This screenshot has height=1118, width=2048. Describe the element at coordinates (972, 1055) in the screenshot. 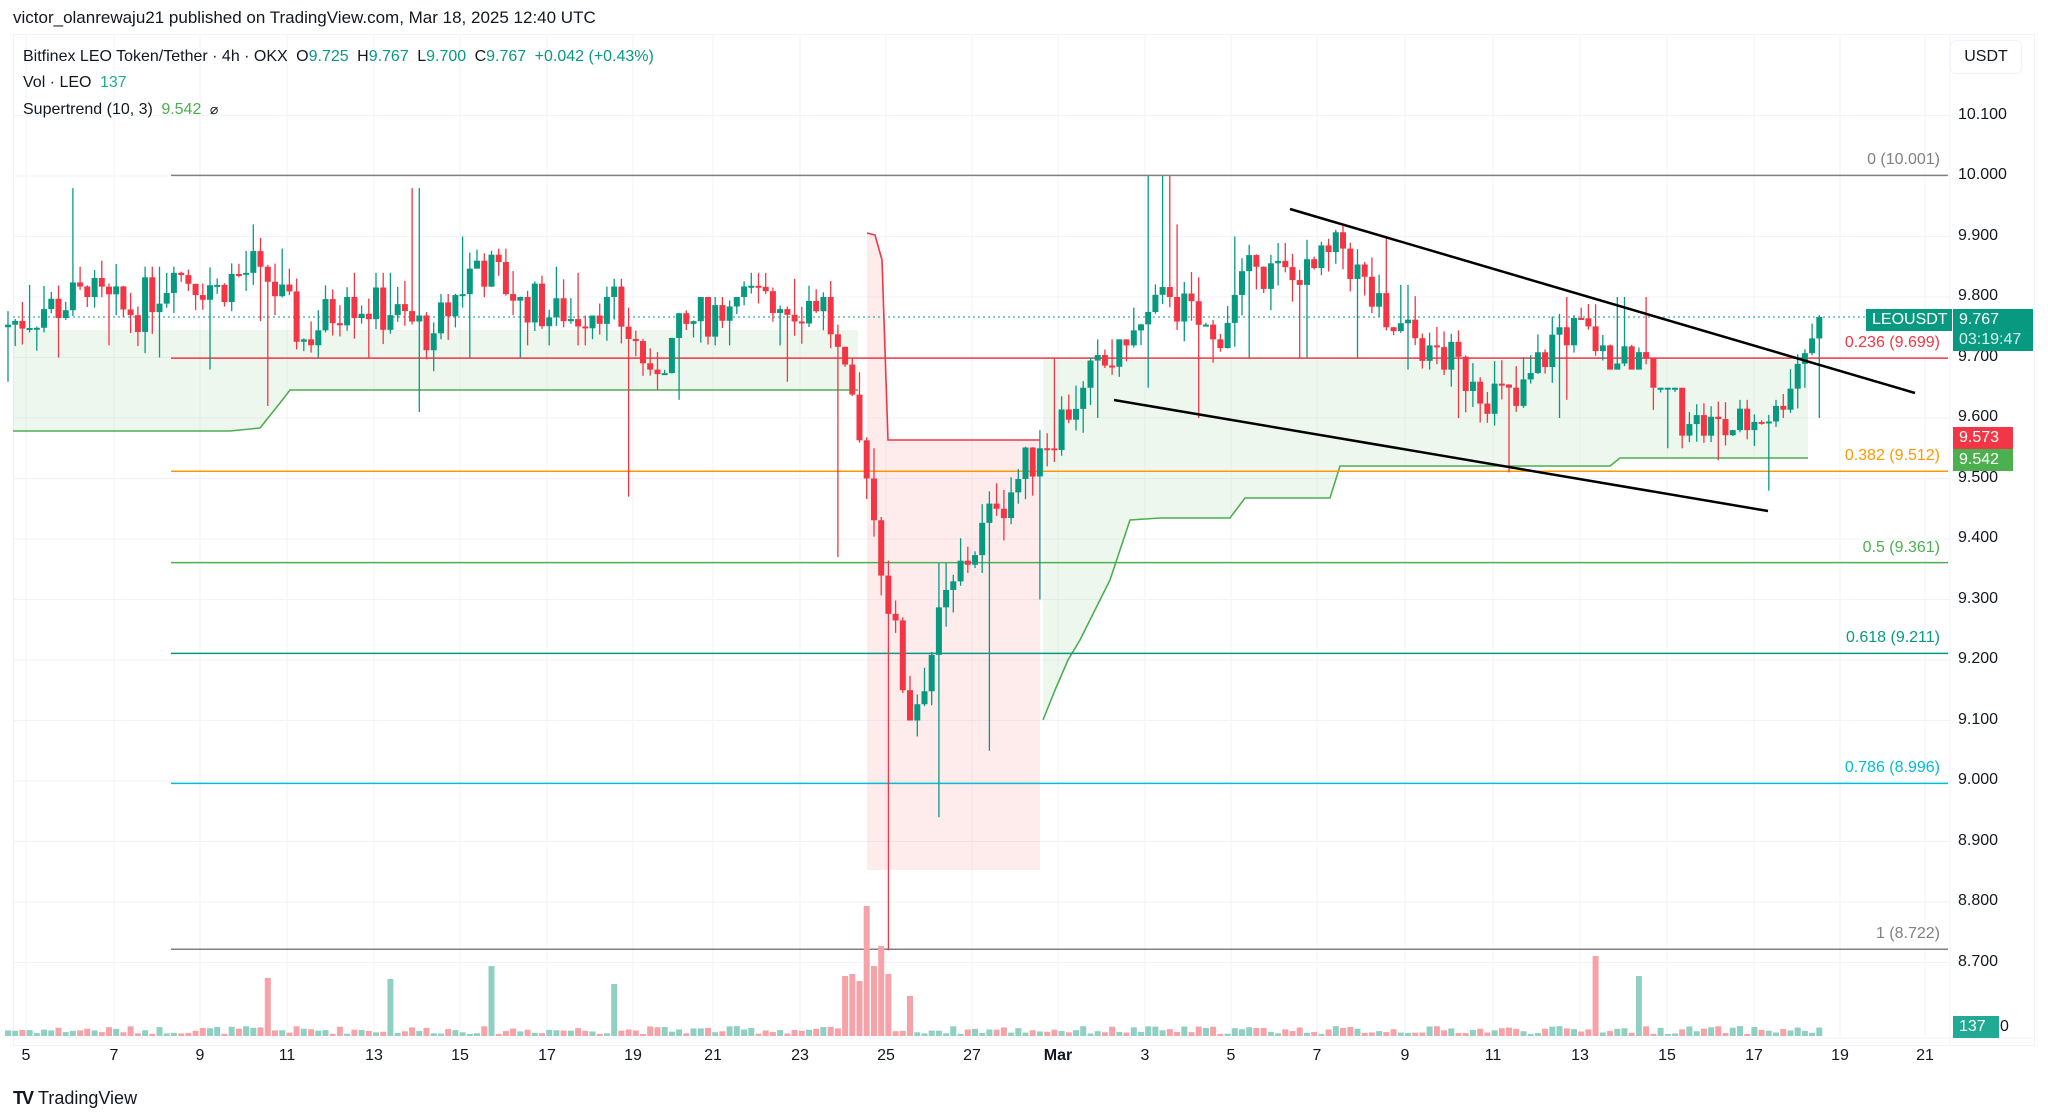

I see `time-tick-label: 27` at that location.